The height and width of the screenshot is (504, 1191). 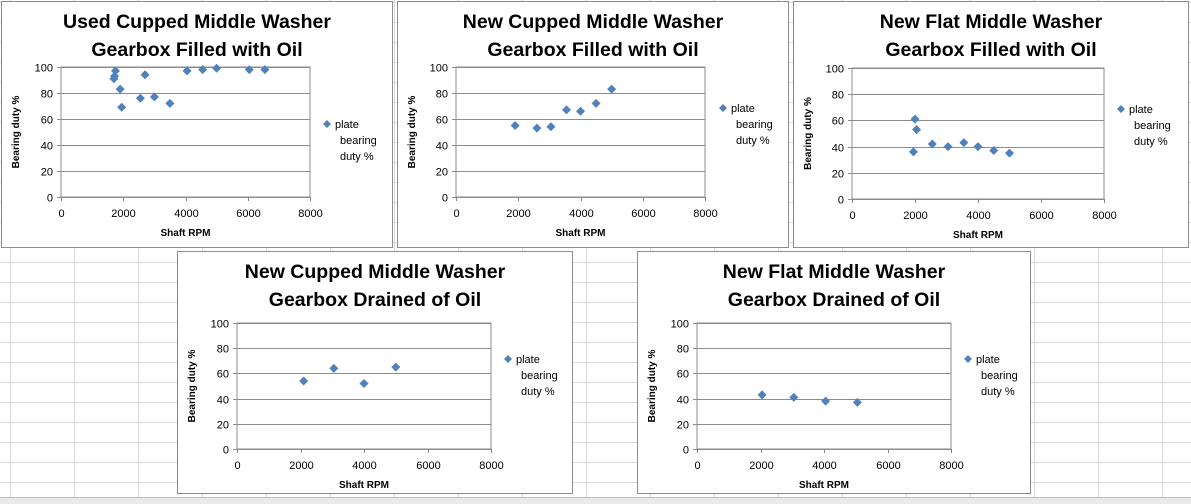 I want to click on chart-title-line: New Flat Middle Washer, so click(x=991, y=22).